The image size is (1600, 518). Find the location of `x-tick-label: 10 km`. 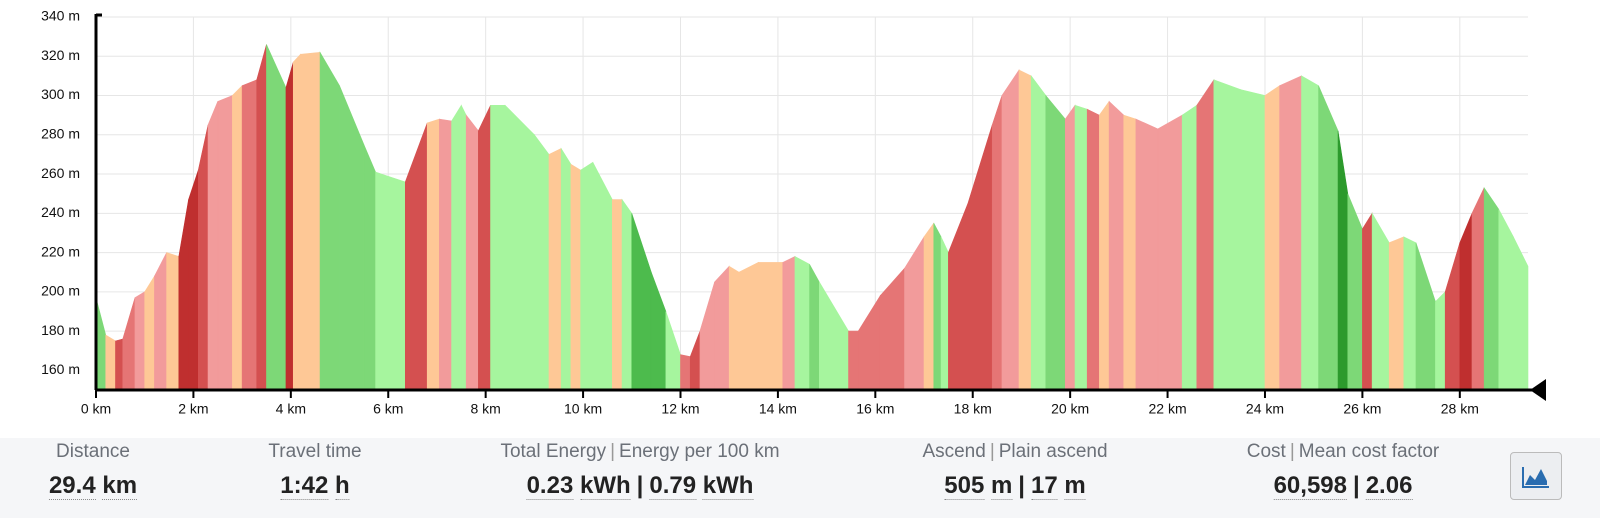

x-tick-label: 10 km is located at coordinates (583, 409).